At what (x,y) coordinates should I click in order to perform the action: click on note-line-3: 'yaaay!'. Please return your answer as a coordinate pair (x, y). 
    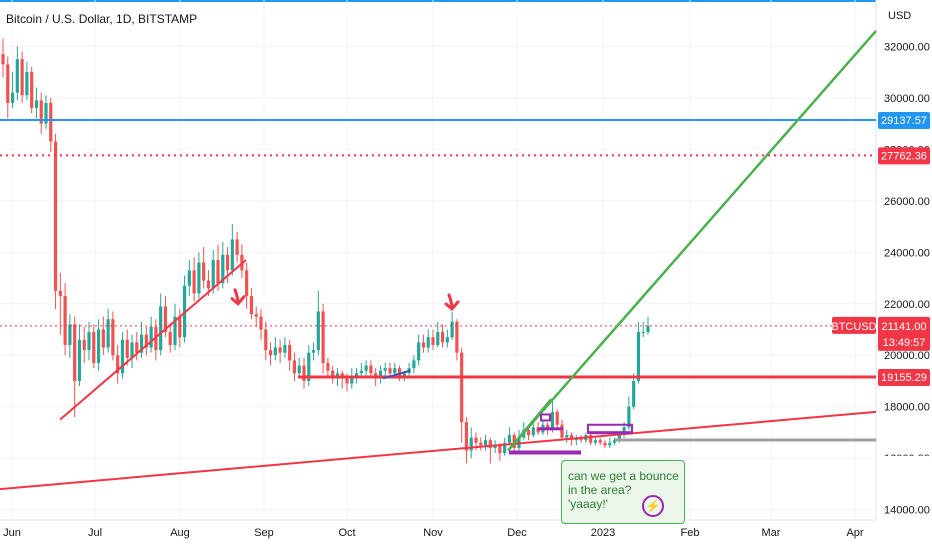
    Looking at the image, I should click on (588, 504).